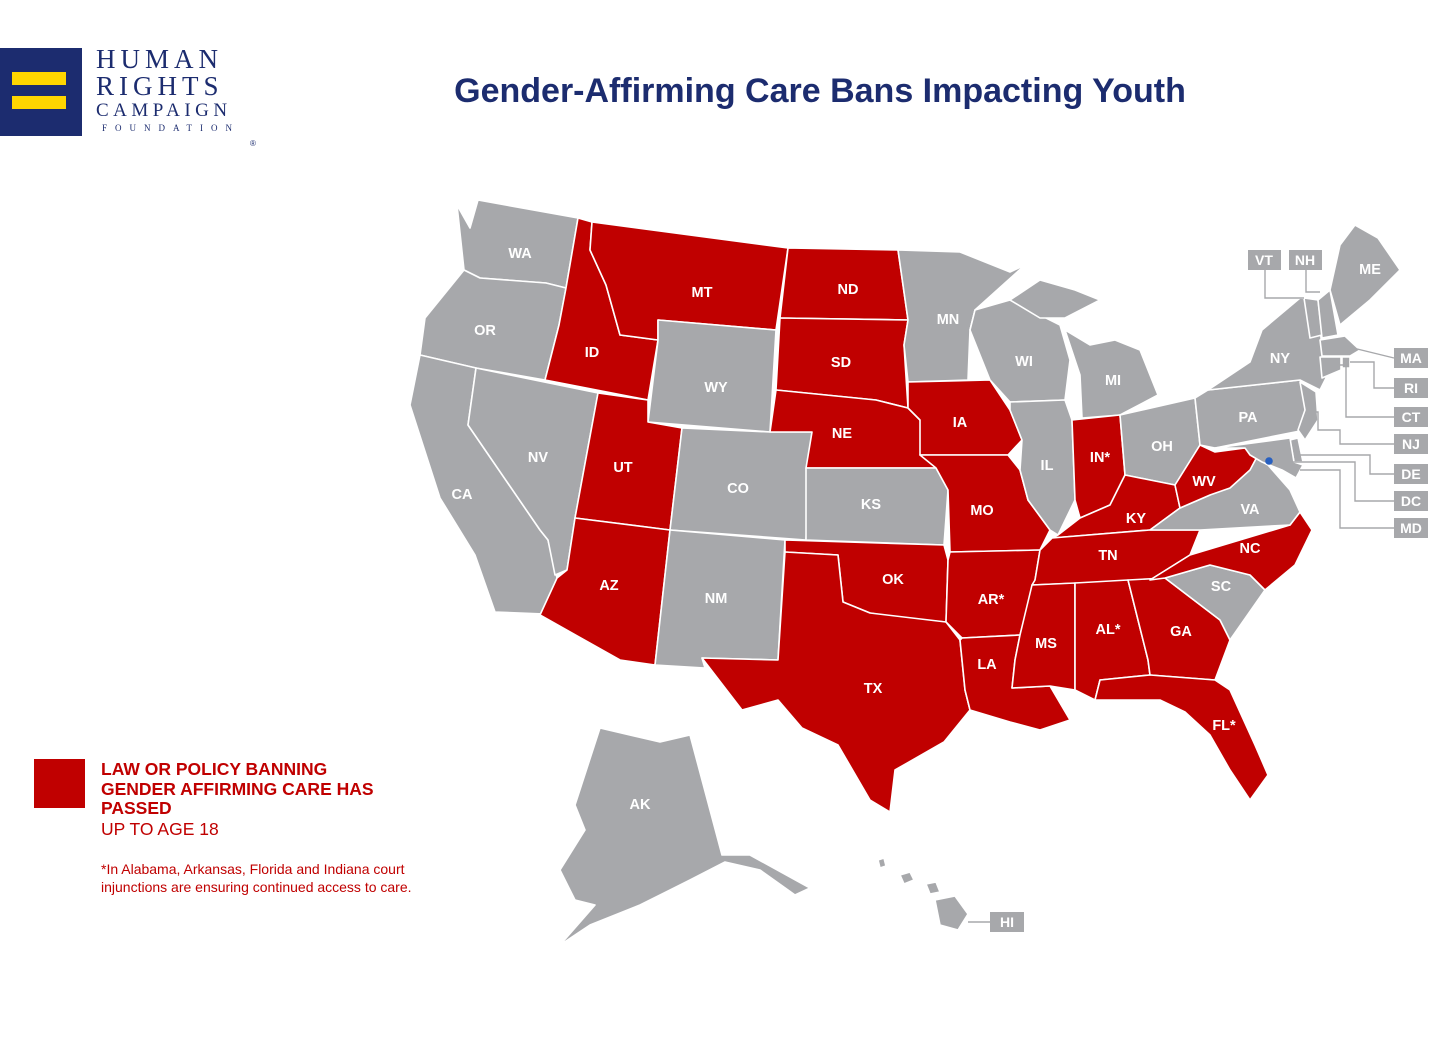  What do you see at coordinates (893, 580) in the screenshot?
I see `label-OK: OK` at bounding box center [893, 580].